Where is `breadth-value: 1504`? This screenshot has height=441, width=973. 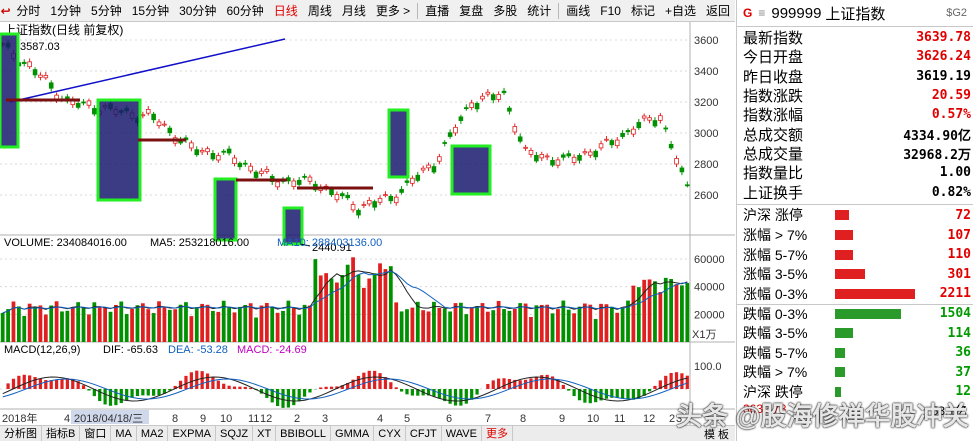 breadth-value: 1504 is located at coordinates (955, 314).